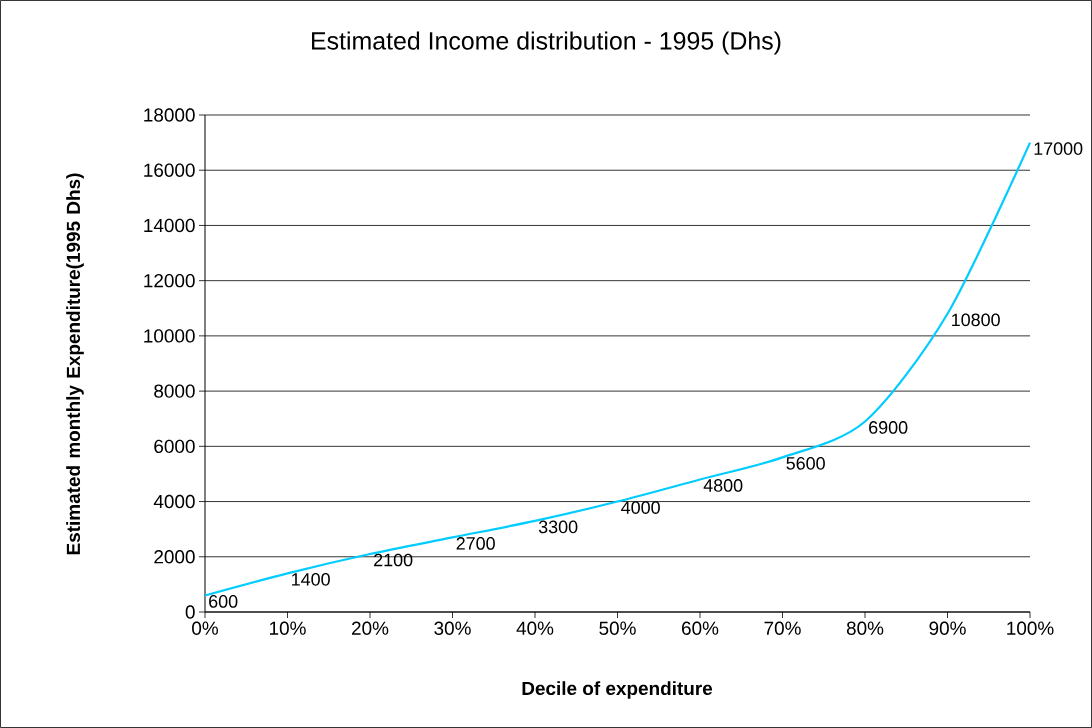  Describe the element at coordinates (700, 628) in the screenshot. I see `x-tick-label: 60%` at that location.